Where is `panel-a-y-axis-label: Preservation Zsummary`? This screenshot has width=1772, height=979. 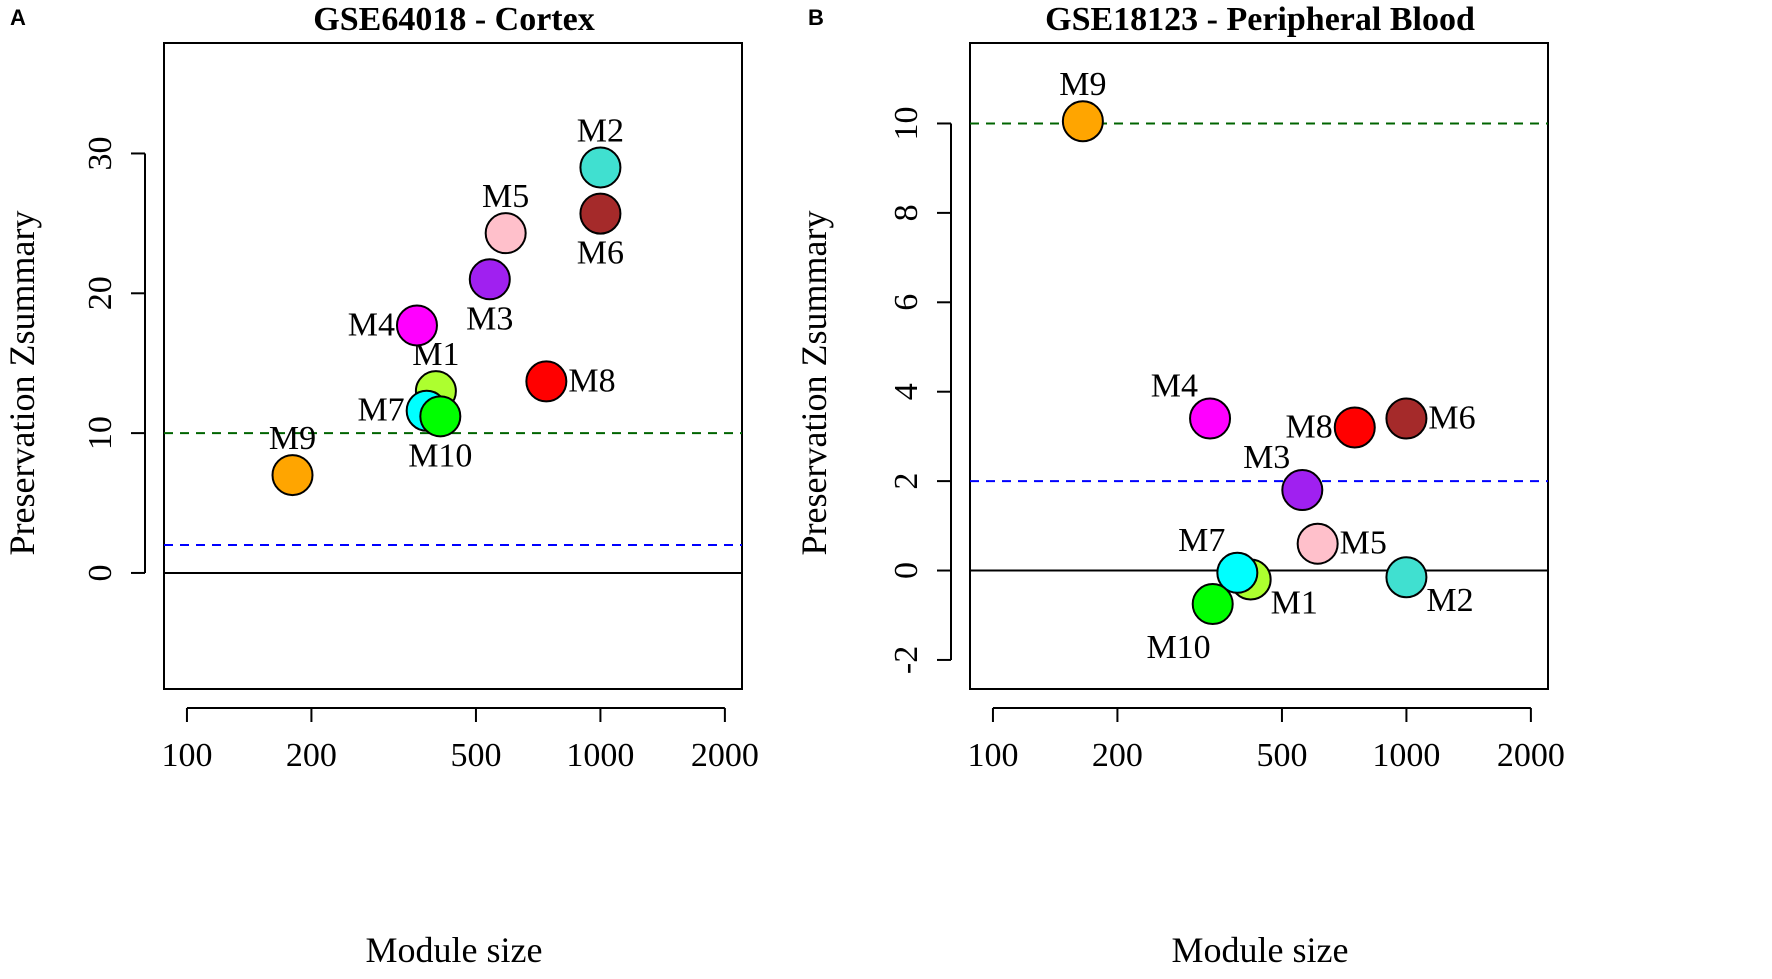 panel-a-y-axis-label: Preservation Zsummary is located at coordinates (22, 383).